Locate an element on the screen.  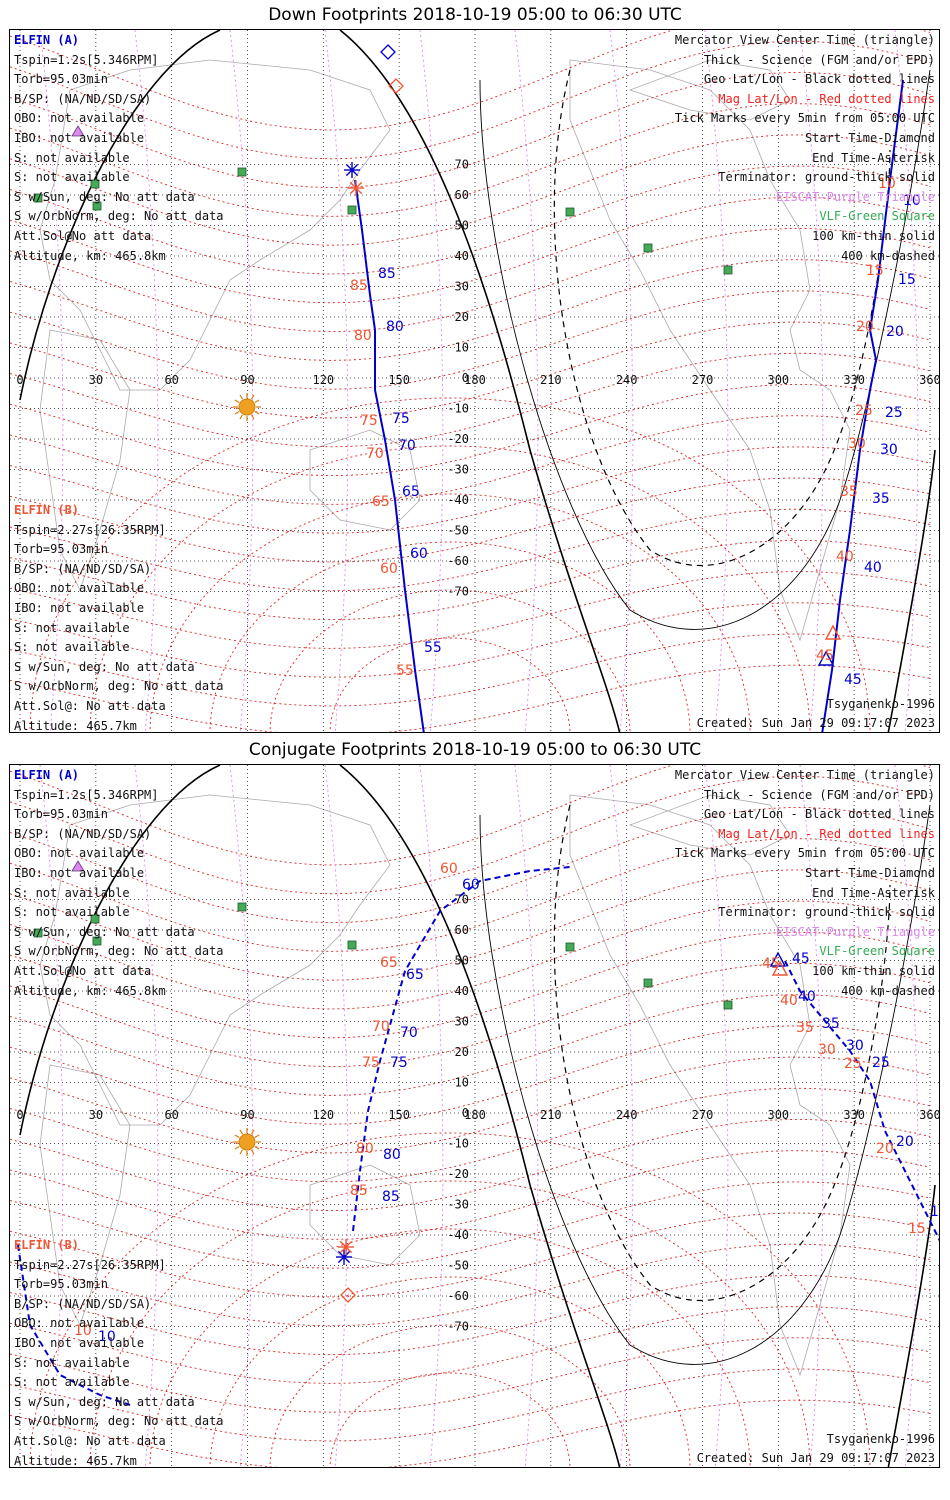
lon-tick-label: 210 is located at coordinates (551, 1115).